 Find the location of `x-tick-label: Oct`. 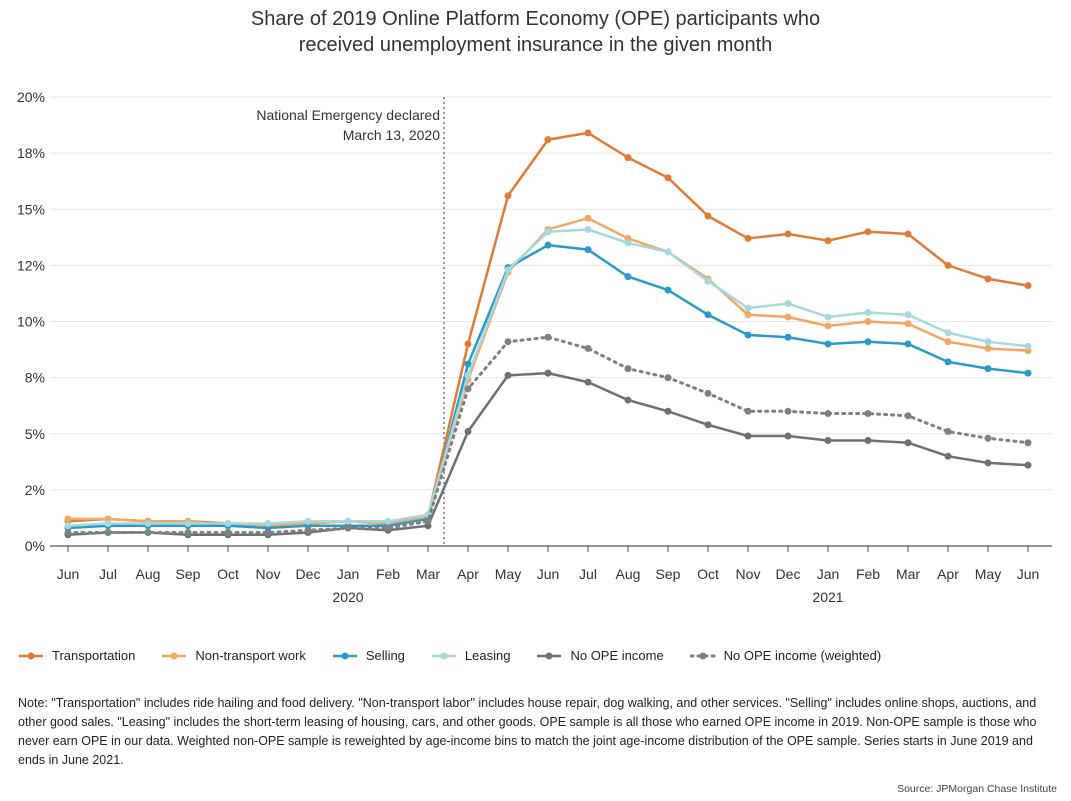

x-tick-label: Oct is located at coordinates (708, 574).